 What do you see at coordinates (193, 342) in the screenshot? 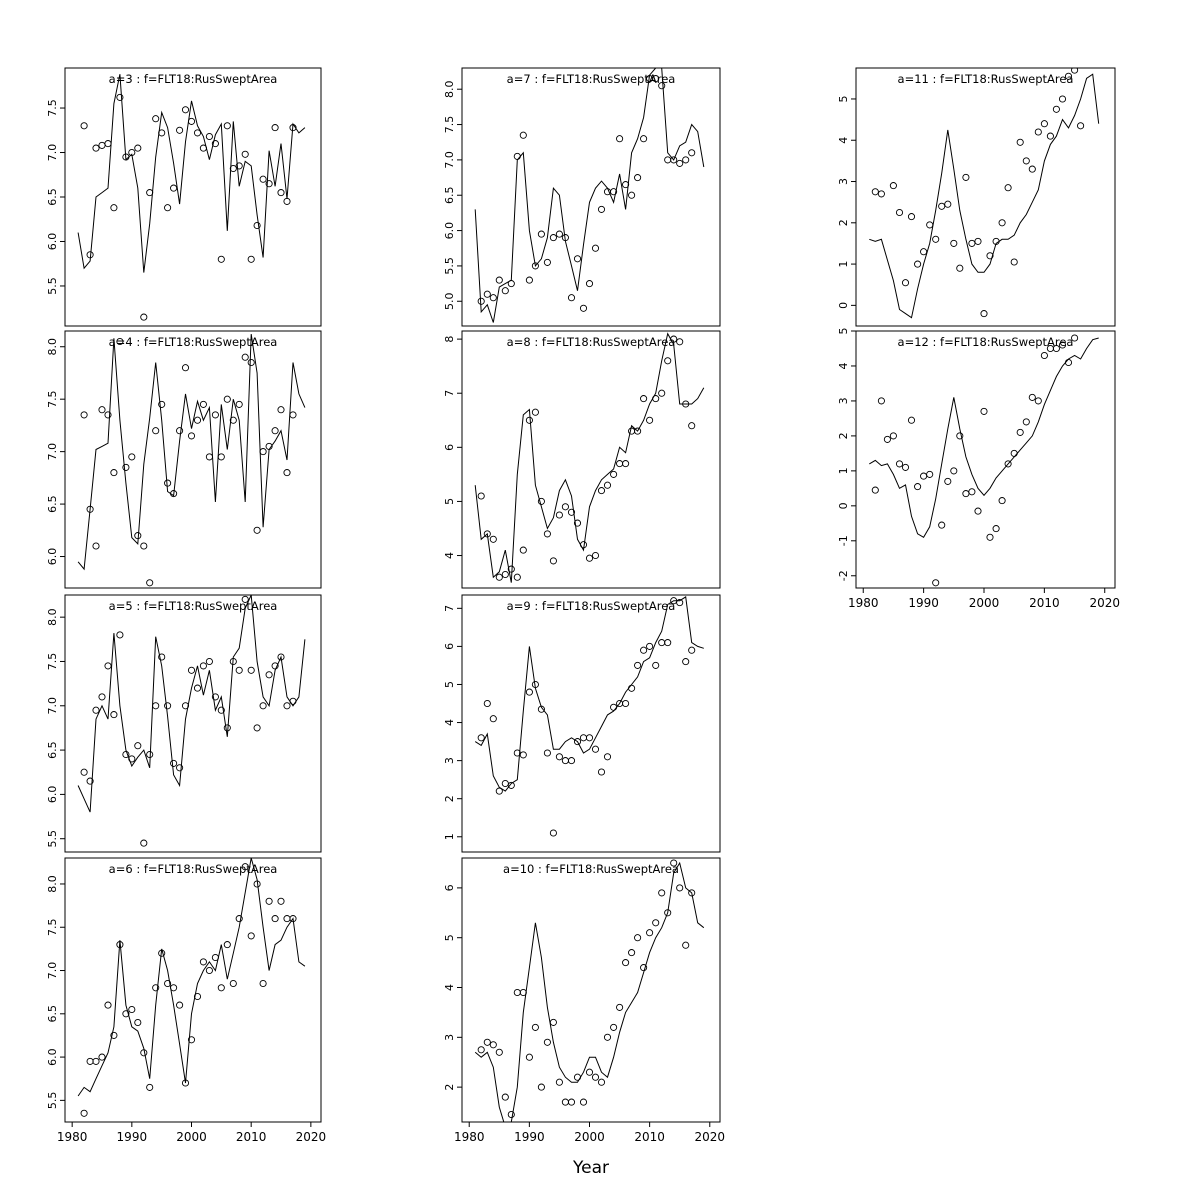
I see `panel-title: a=4 : f=FLT18:RusSweptArea` at bounding box center [193, 342].